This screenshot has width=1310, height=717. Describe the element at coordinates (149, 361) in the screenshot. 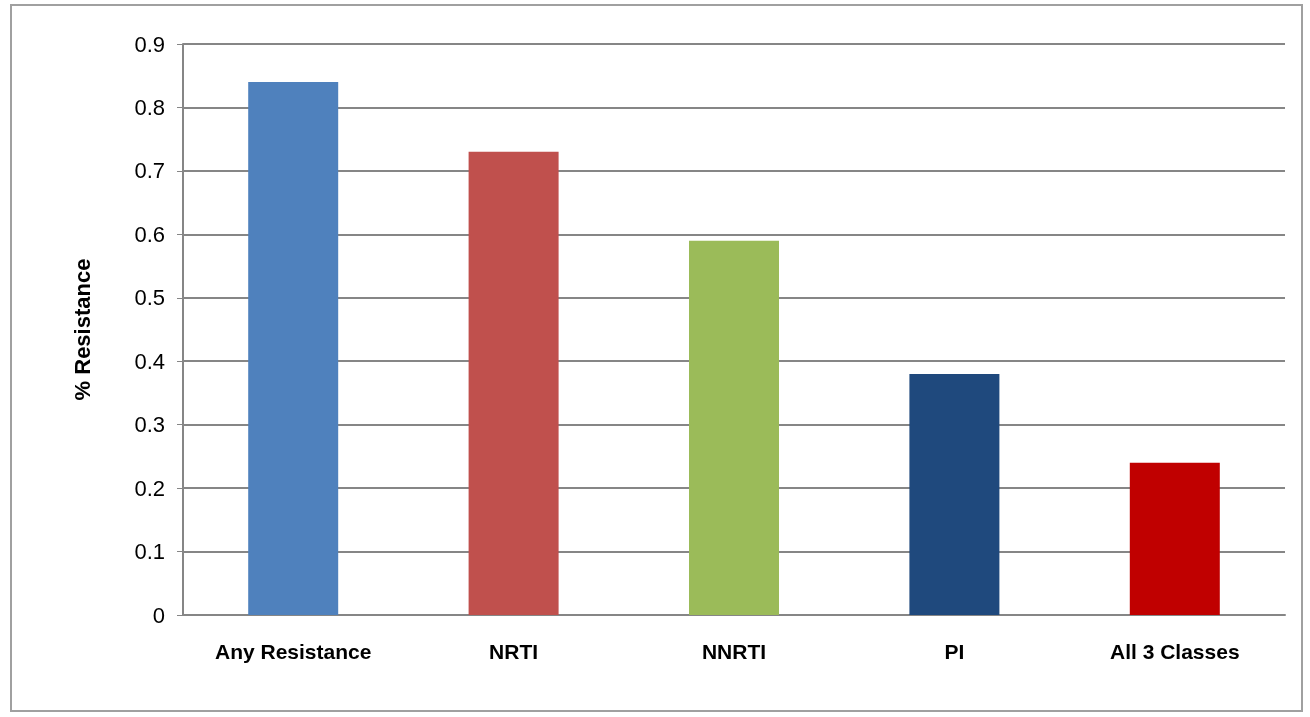

I see `y-tick-label: 0.4` at that location.